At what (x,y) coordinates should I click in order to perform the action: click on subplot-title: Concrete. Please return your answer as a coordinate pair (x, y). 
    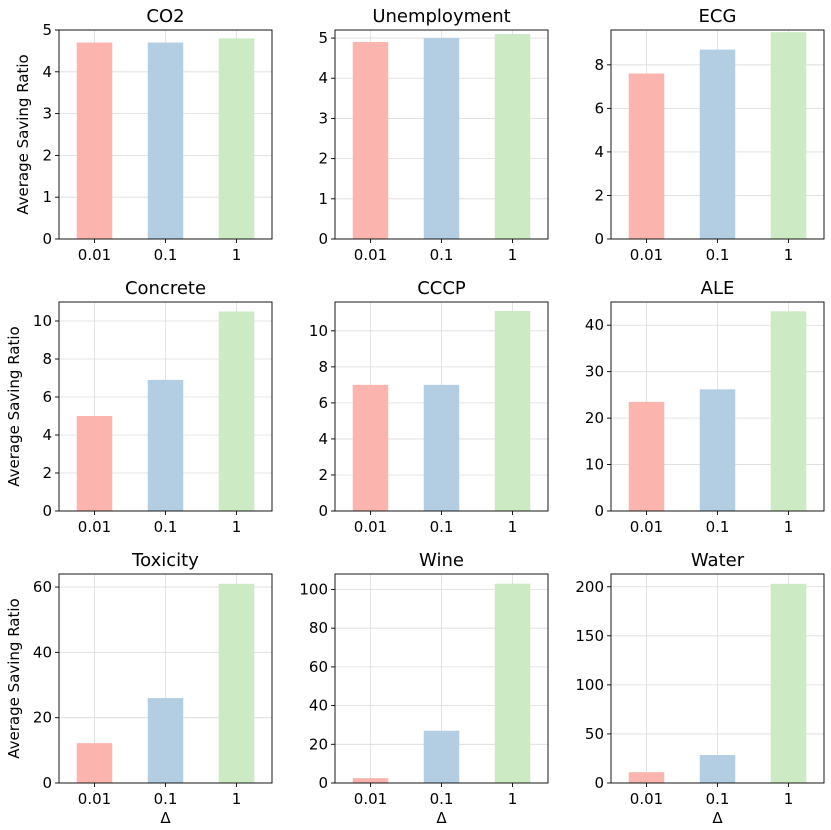
    Looking at the image, I should click on (165, 288).